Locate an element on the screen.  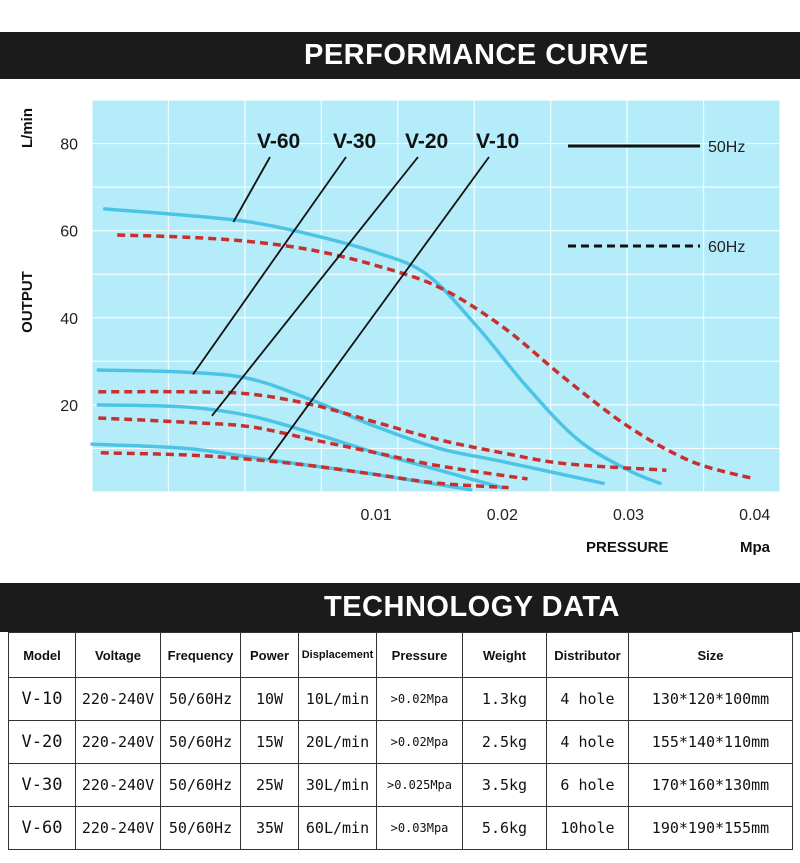
x-tick-label: 0.04 is located at coordinates (754, 515).